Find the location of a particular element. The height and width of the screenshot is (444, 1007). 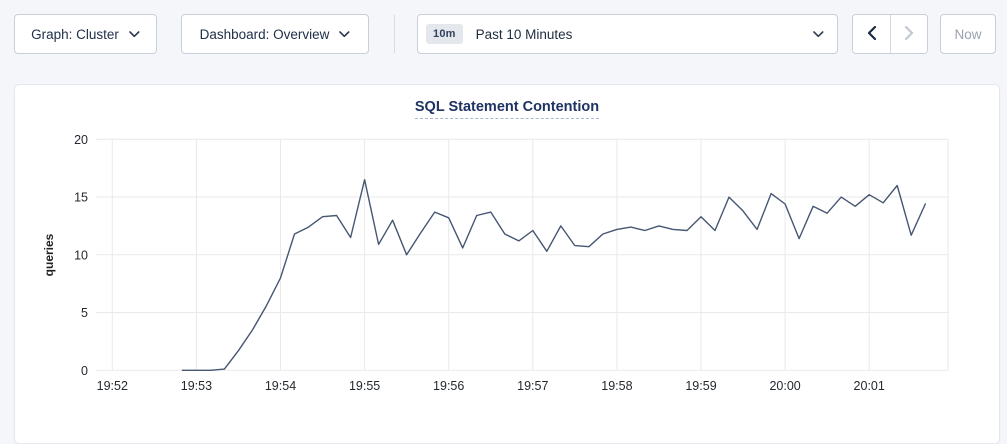

x-tick-label: 19:54 is located at coordinates (280, 386).